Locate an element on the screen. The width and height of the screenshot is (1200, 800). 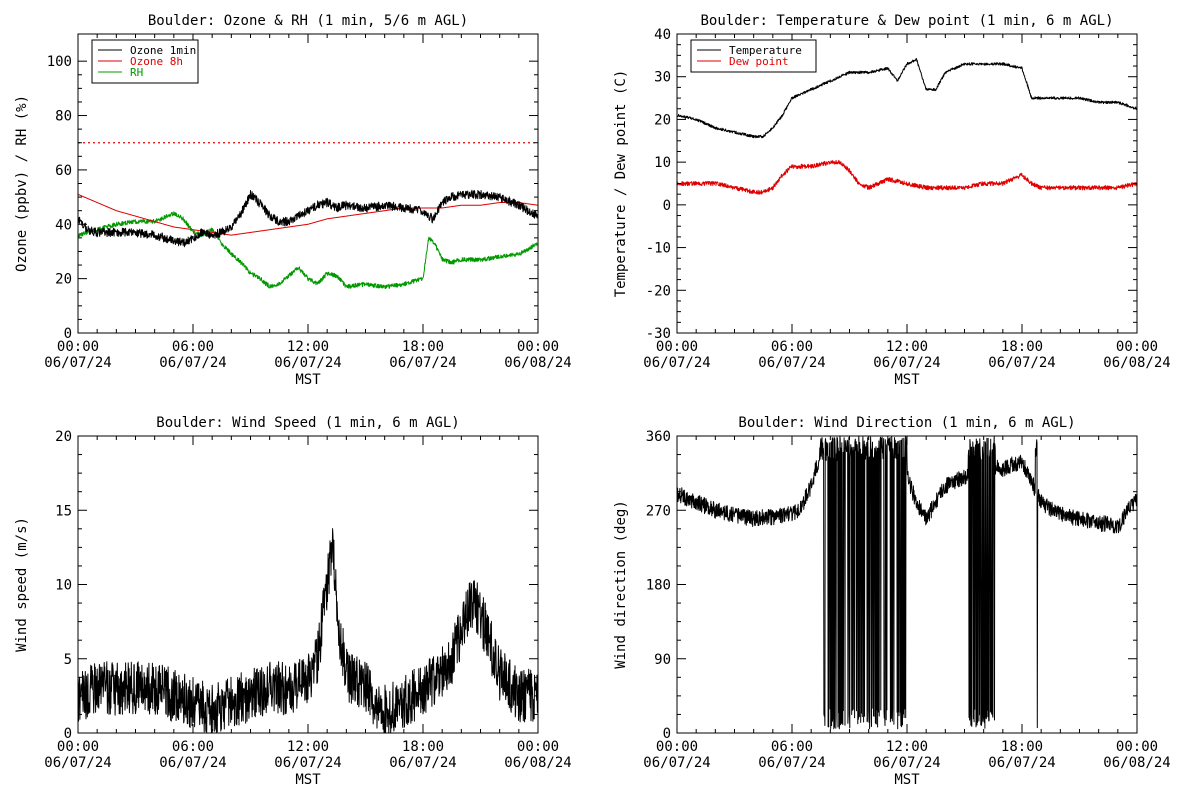
series-line-ozone-8h is located at coordinates (308, 214).